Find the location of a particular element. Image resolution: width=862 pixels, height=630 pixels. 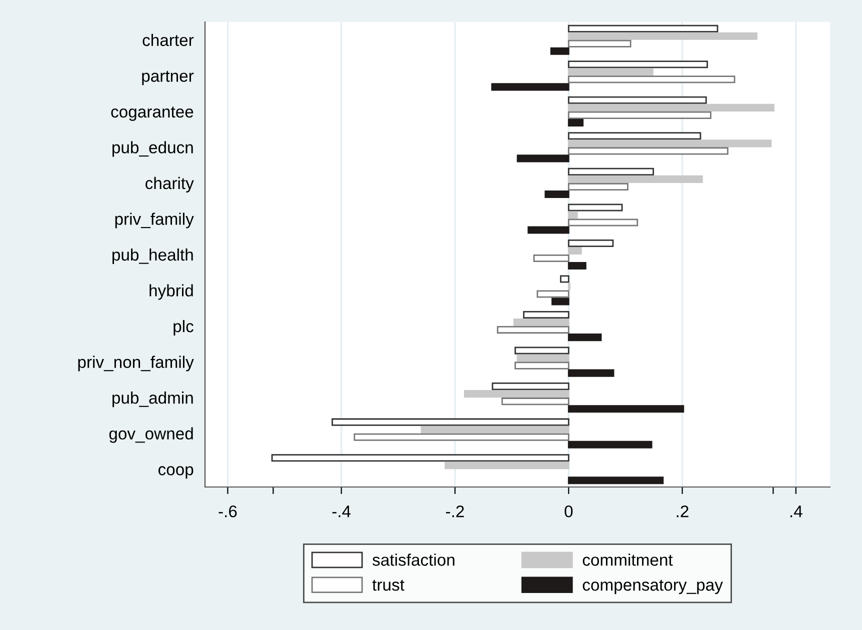

x-tick-label: .4 is located at coordinates (796, 512).